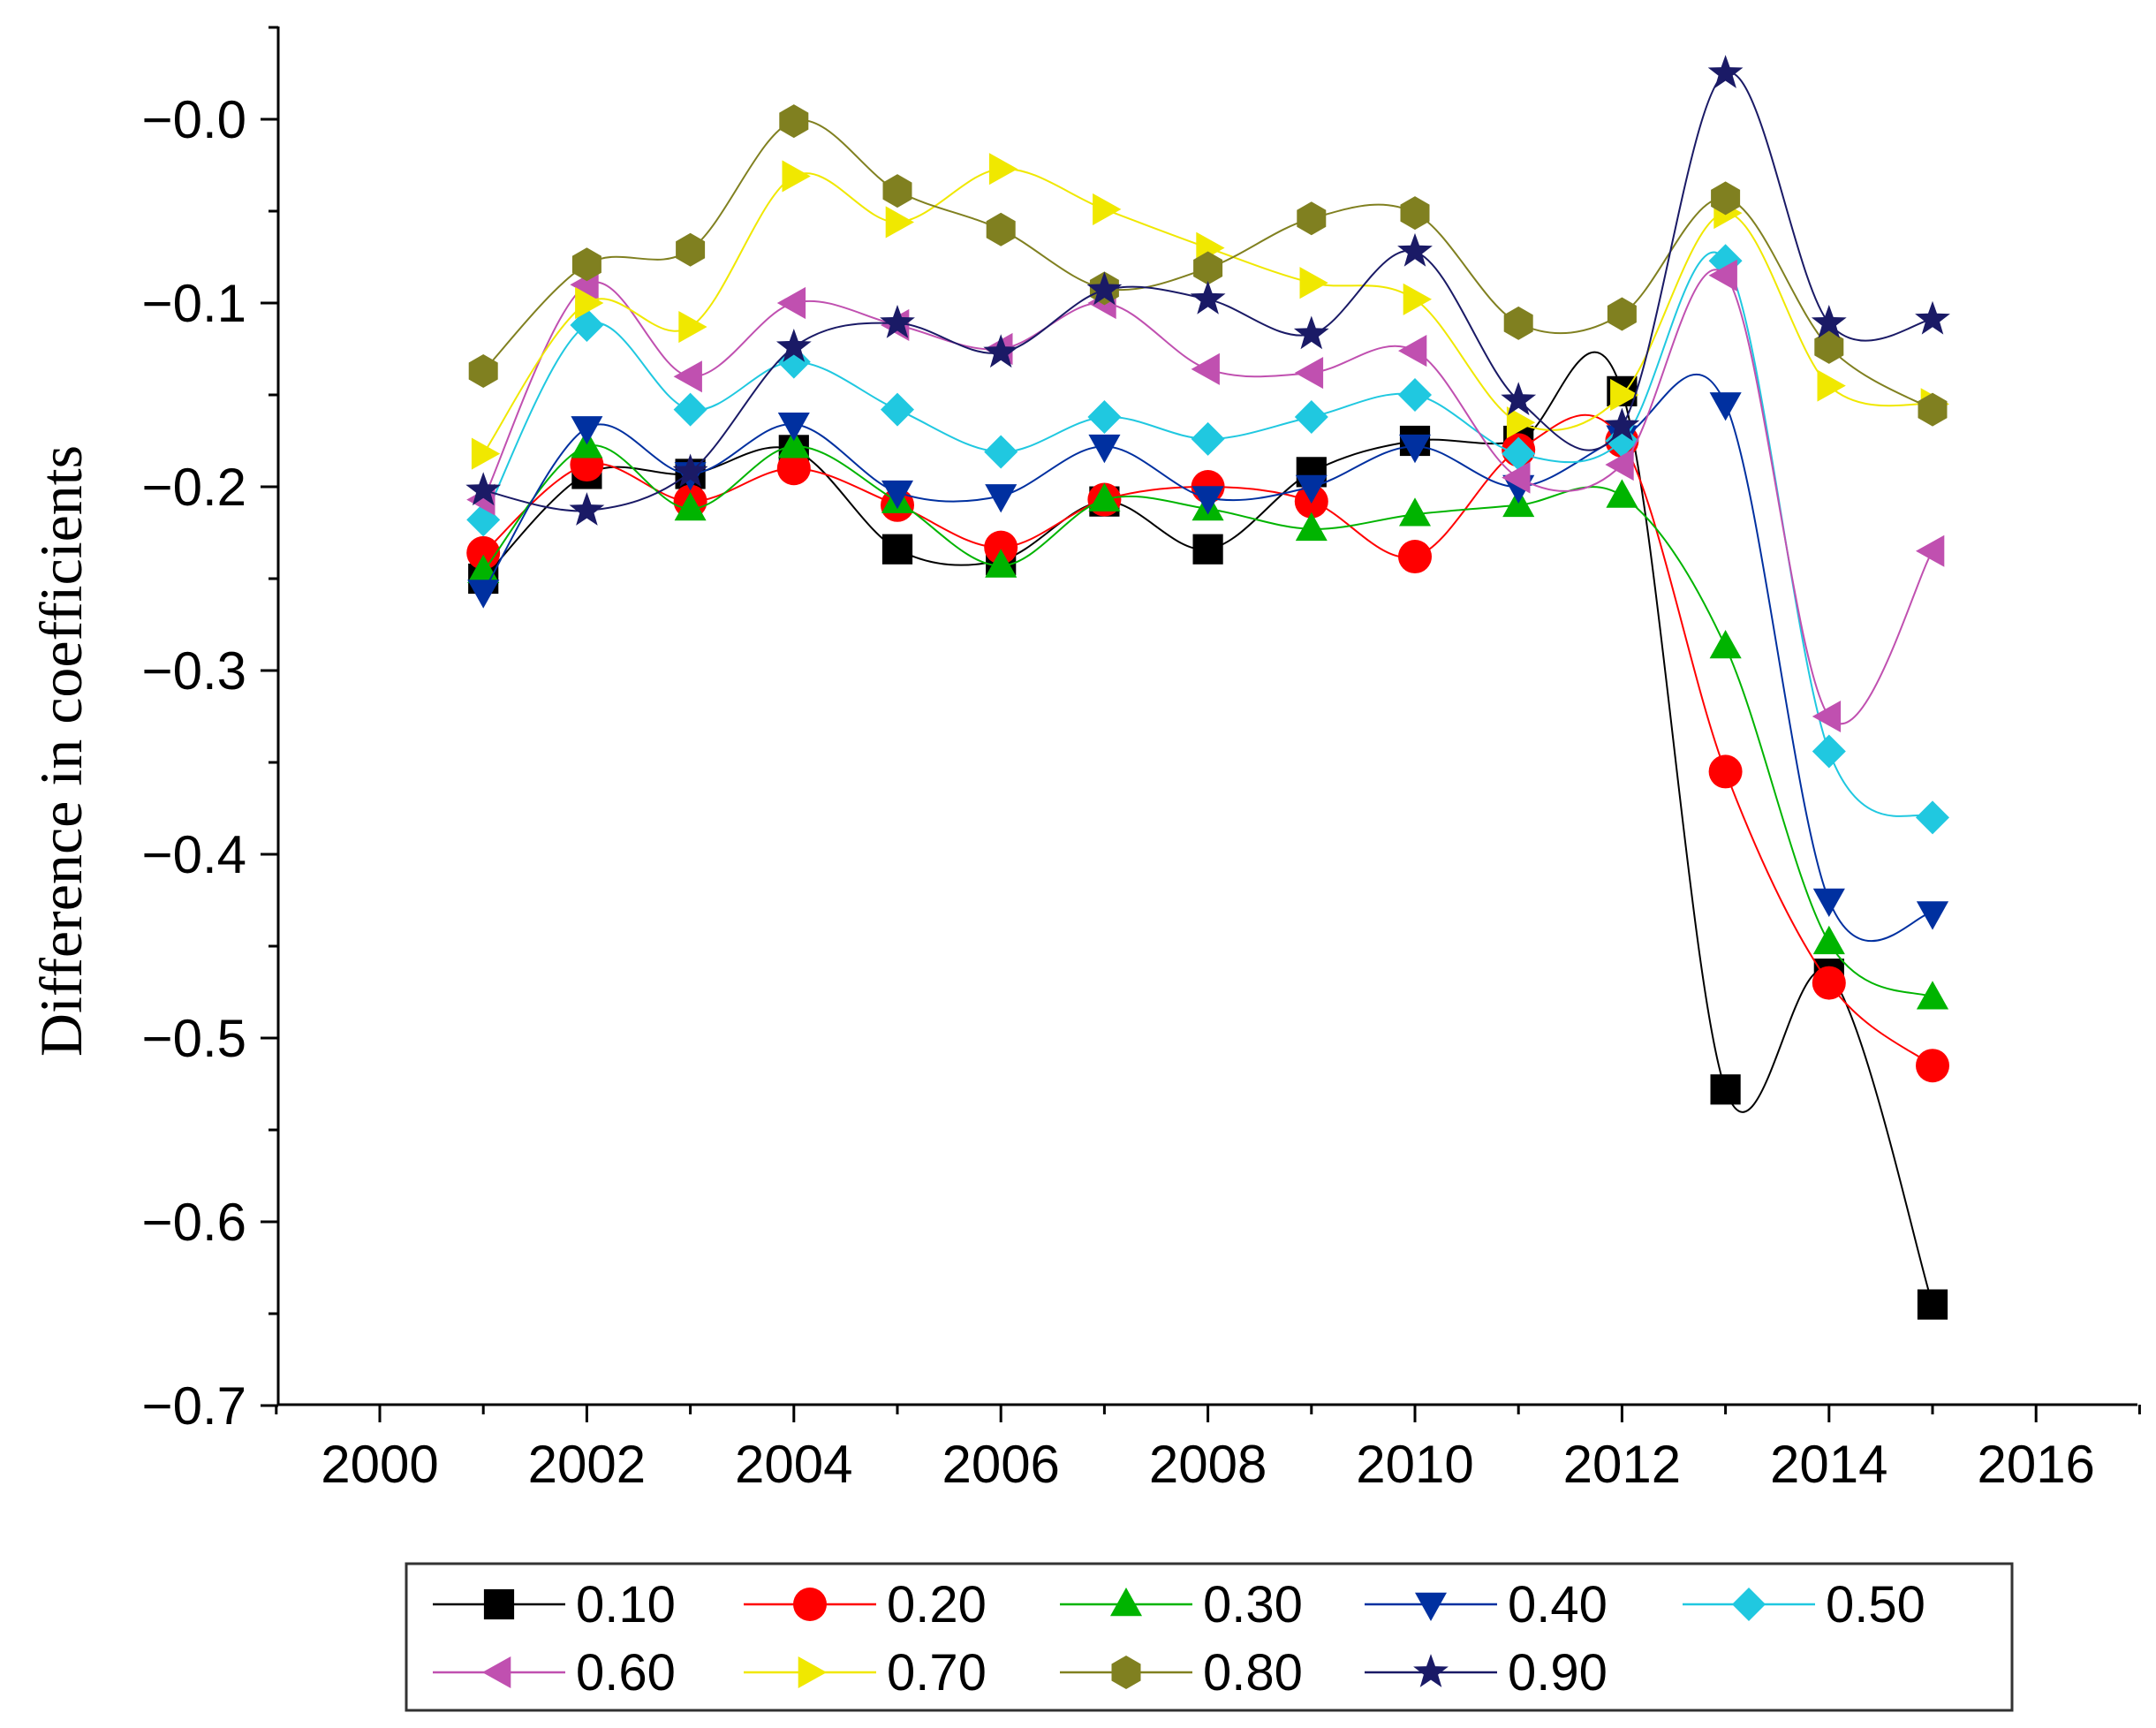 Image resolution: width=2156 pixels, height=1728 pixels. Describe the element at coordinates (1415, 512) in the screenshot. I see `data-point-0.30-2010` at that location.